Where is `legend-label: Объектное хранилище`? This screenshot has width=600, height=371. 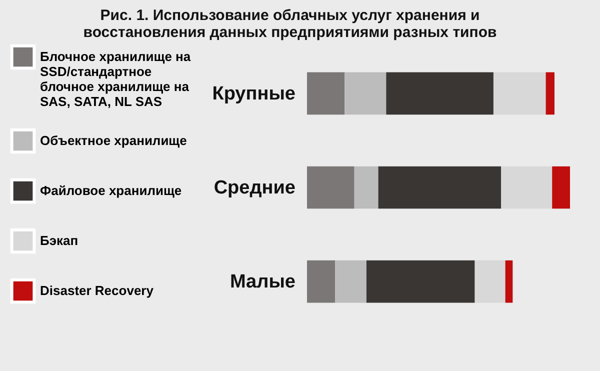 legend-label: Объектное хранилище is located at coordinates (113, 140).